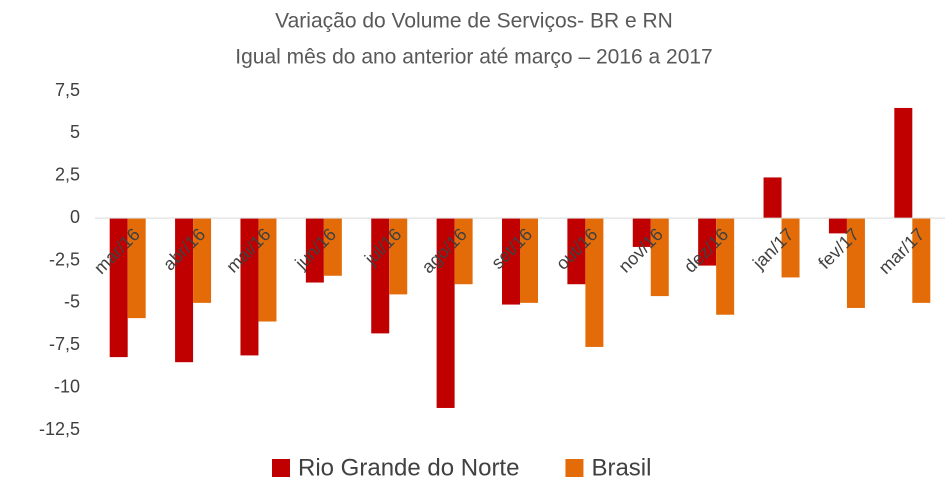  I want to click on y-tick-label: 5, so click(75, 132).